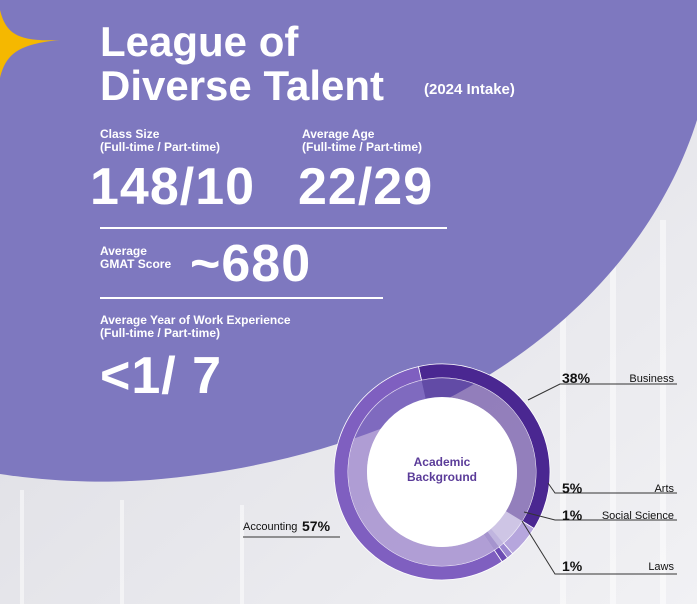 The width and height of the screenshot is (697, 604). What do you see at coordinates (136, 264) in the screenshot?
I see `gmat-label-line-2: GMAT Score` at bounding box center [136, 264].